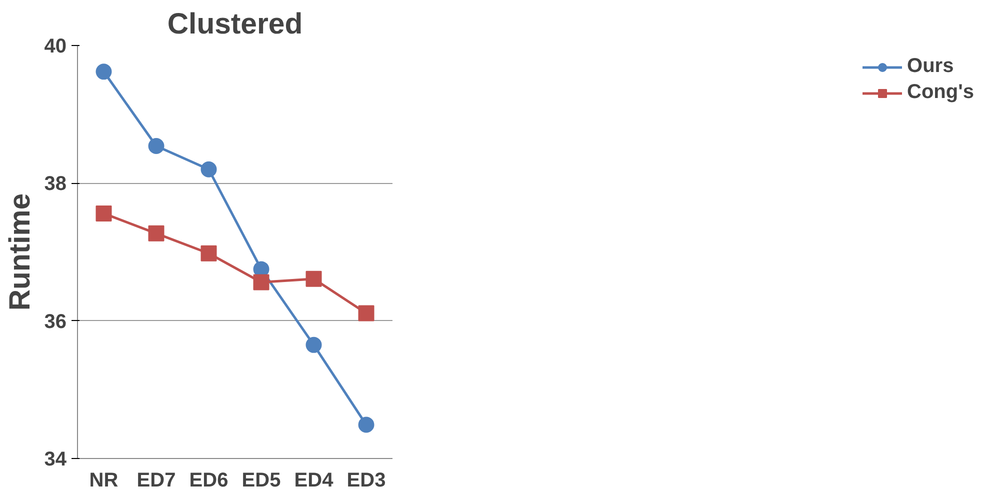 The image size is (984, 494). I want to click on x-tick-label: ED4, so click(314, 481).